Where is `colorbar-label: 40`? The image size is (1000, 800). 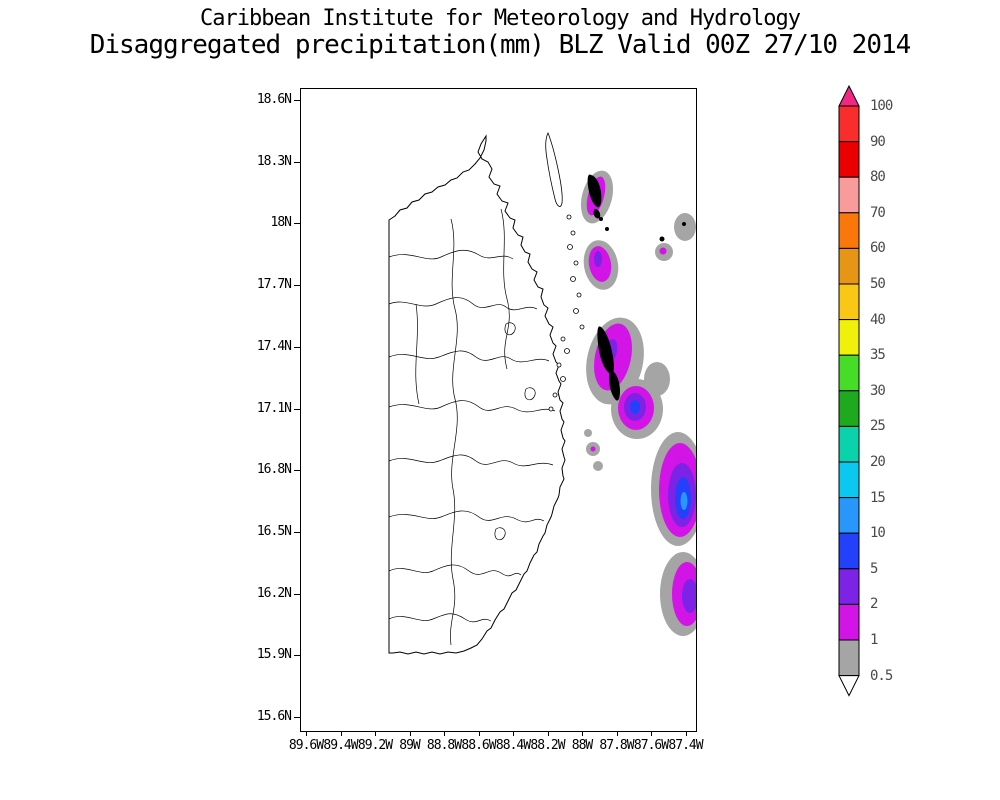
colorbar-label: 40 is located at coordinates (878, 319).